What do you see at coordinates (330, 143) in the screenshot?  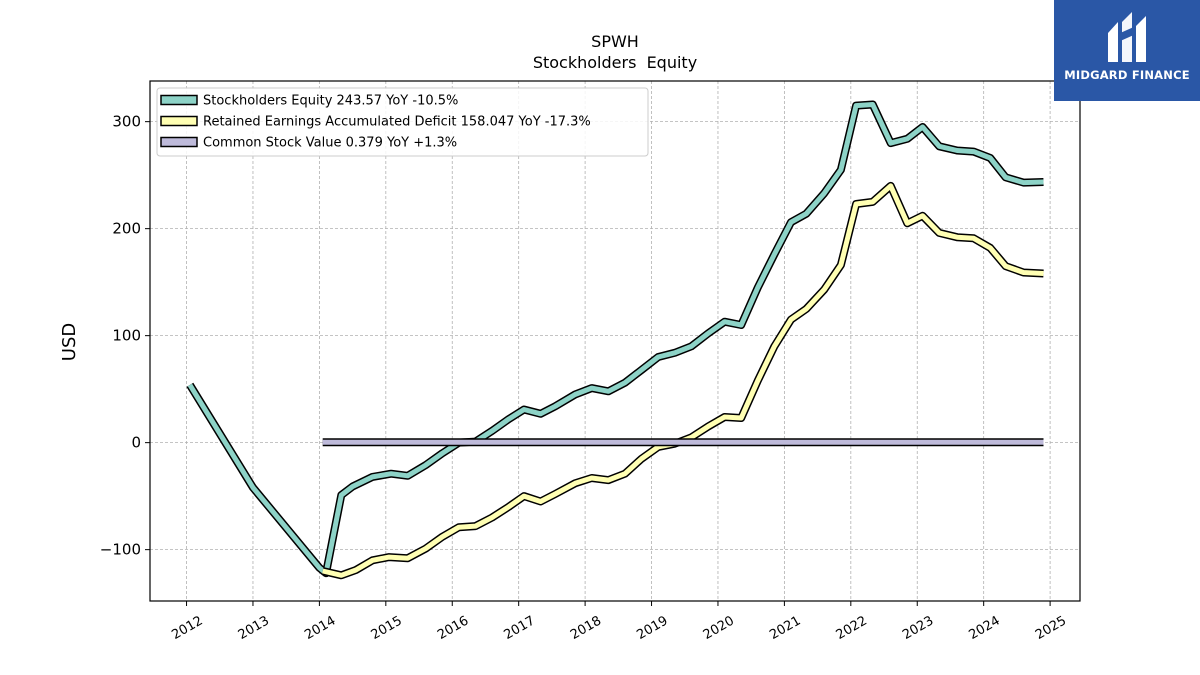 I see `legend-entry-label: Common Stock Value 0.379 YoY +1.3%` at bounding box center [330, 143].